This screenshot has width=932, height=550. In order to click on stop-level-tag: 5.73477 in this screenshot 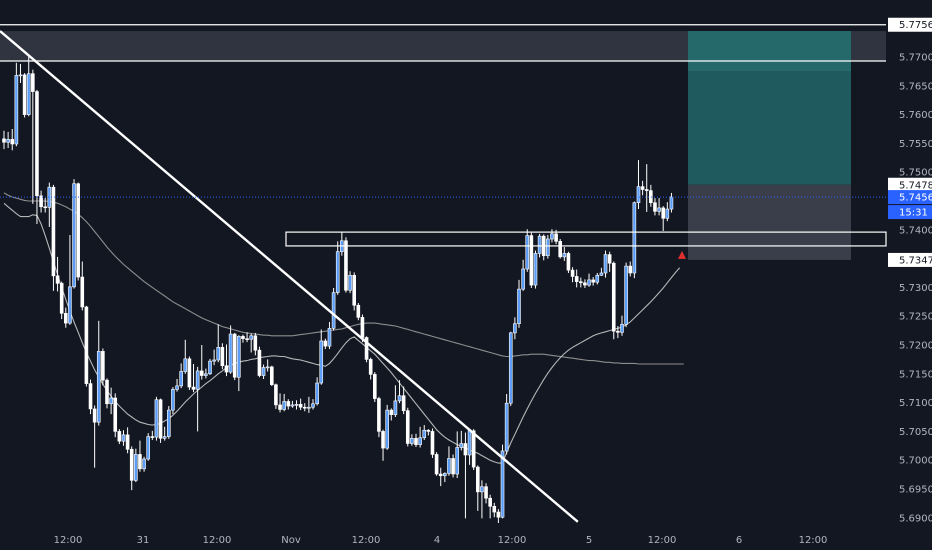, I will do `click(915, 260)`.